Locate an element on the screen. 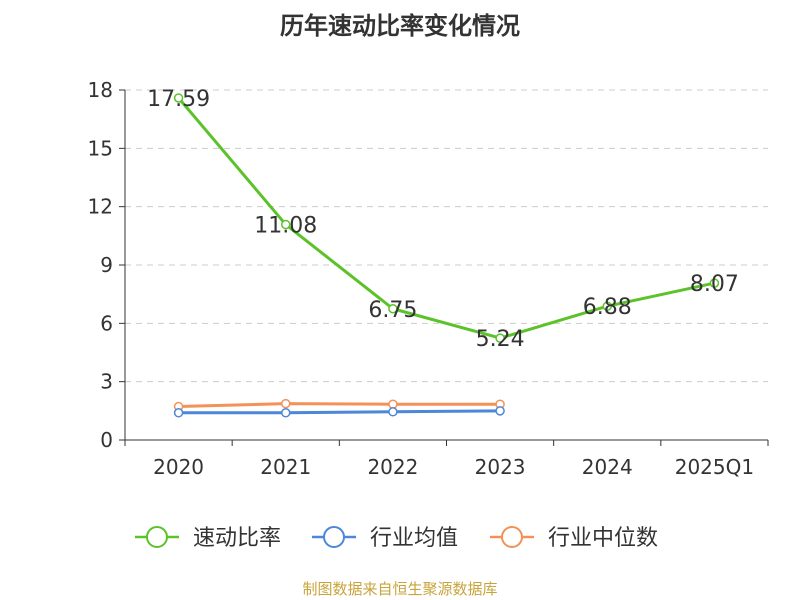  y-tick-label: 6 is located at coordinates (106, 323).